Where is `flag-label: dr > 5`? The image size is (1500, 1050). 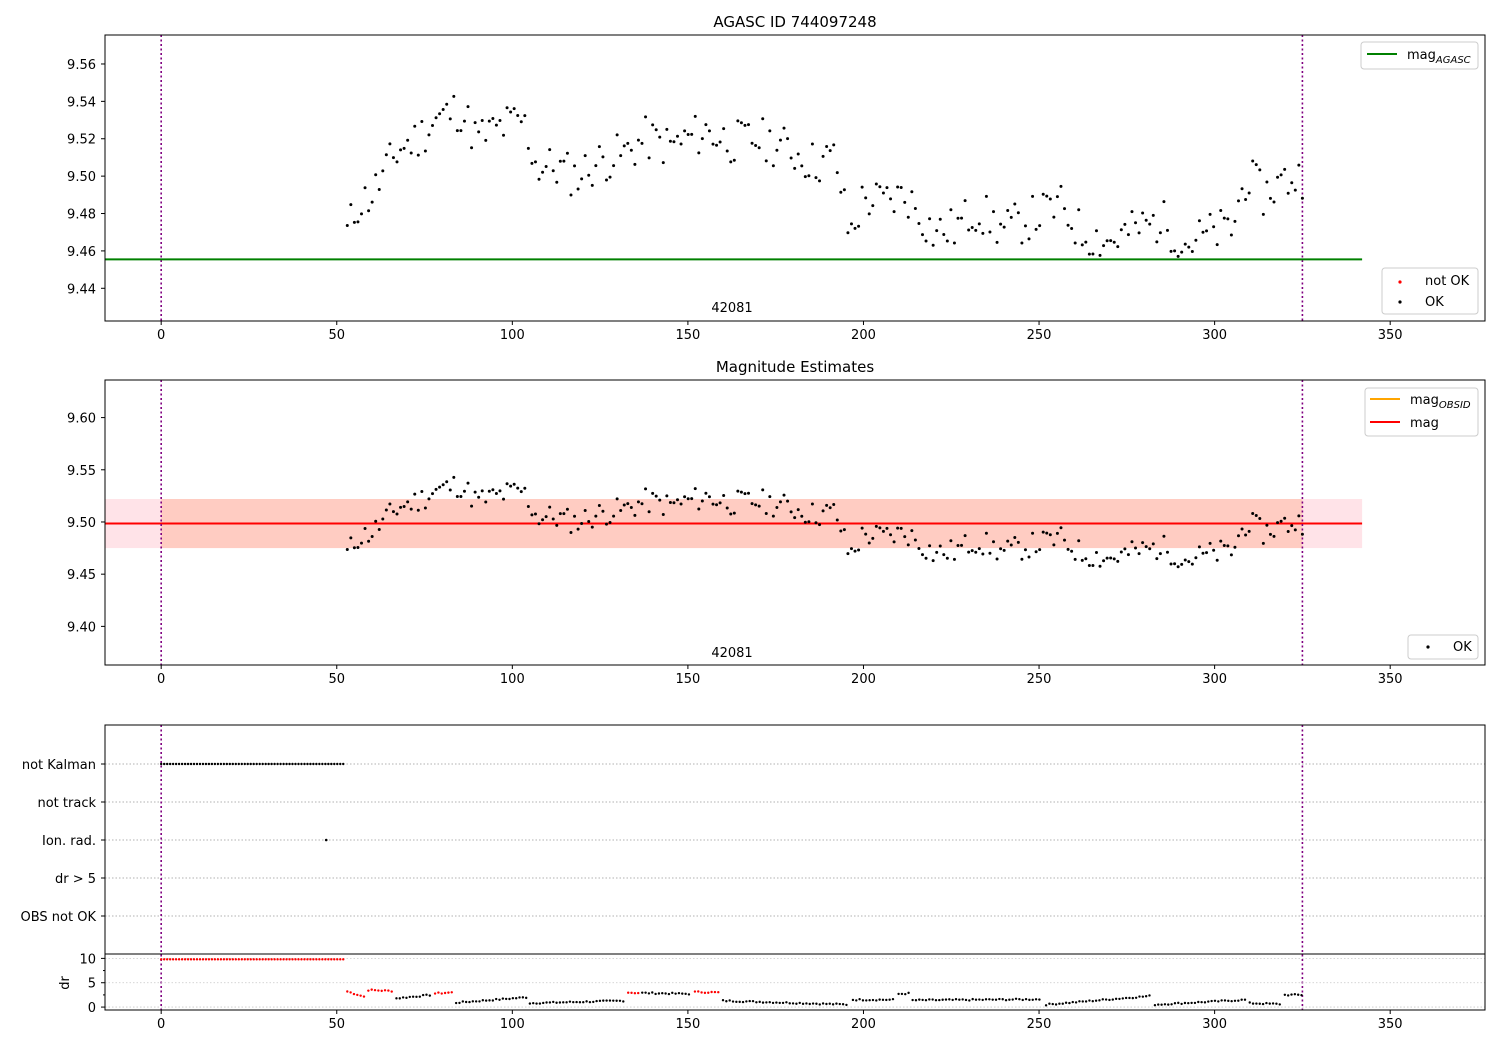
flag-label: dr > 5 is located at coordinates (75, 879).